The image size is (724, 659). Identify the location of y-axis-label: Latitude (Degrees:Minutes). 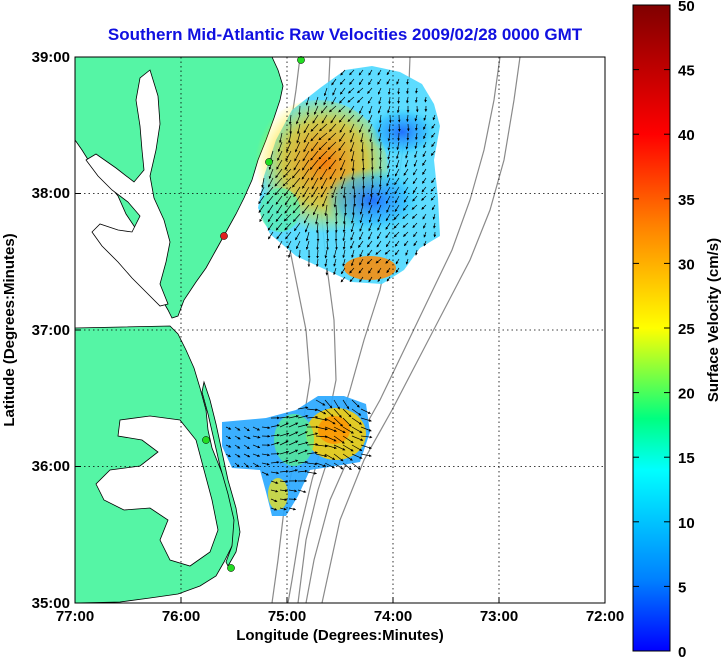
(9, 329).